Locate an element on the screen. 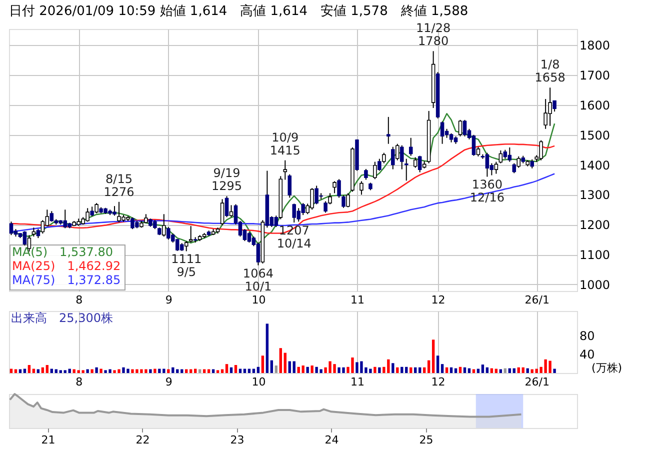 The width and height of the screenshot is (653, 470). x-tick-label: 21 is located at coordinates (48, 440).